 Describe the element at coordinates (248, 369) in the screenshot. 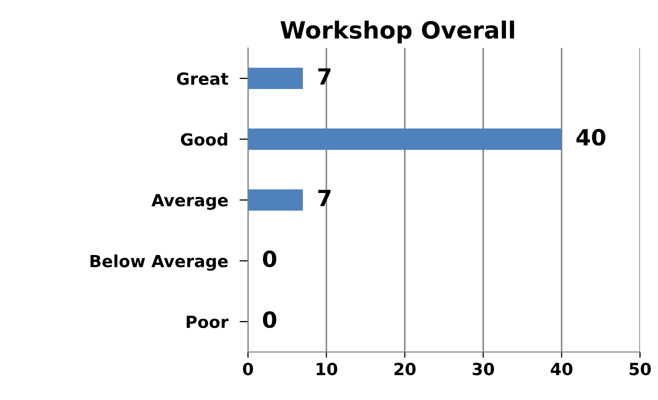

I see `x-tick-label: 0` at that location.